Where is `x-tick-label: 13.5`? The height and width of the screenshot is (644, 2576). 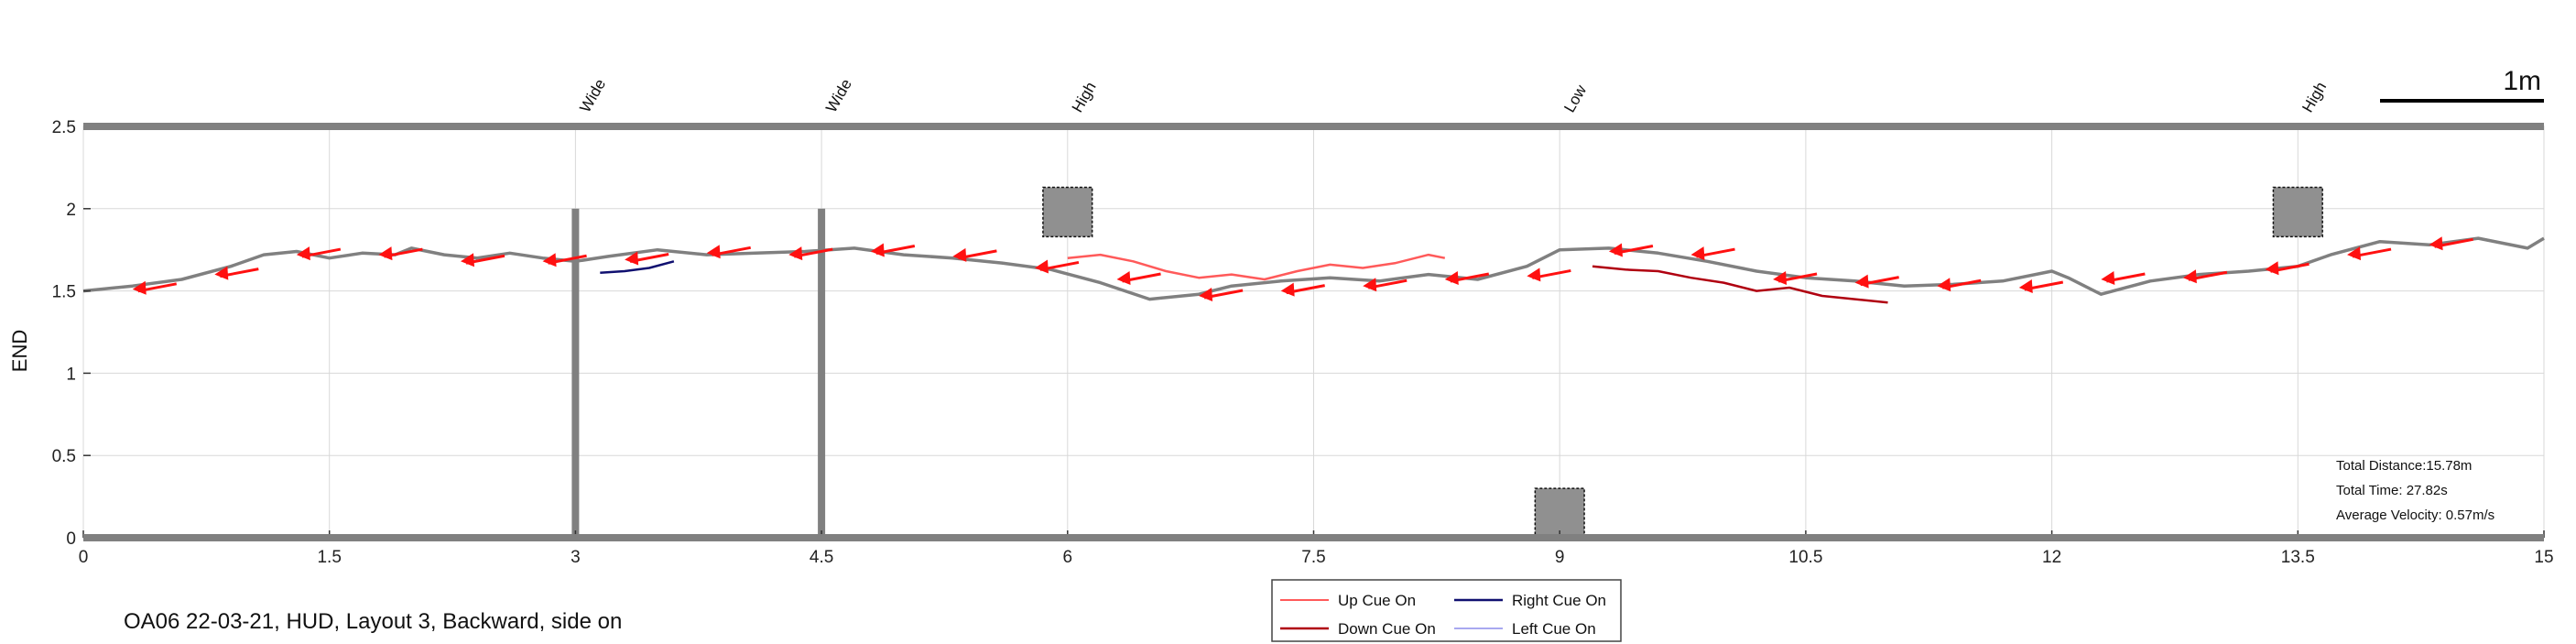
x-tick-label: 13.5 is located at coordinates (2298, 558).